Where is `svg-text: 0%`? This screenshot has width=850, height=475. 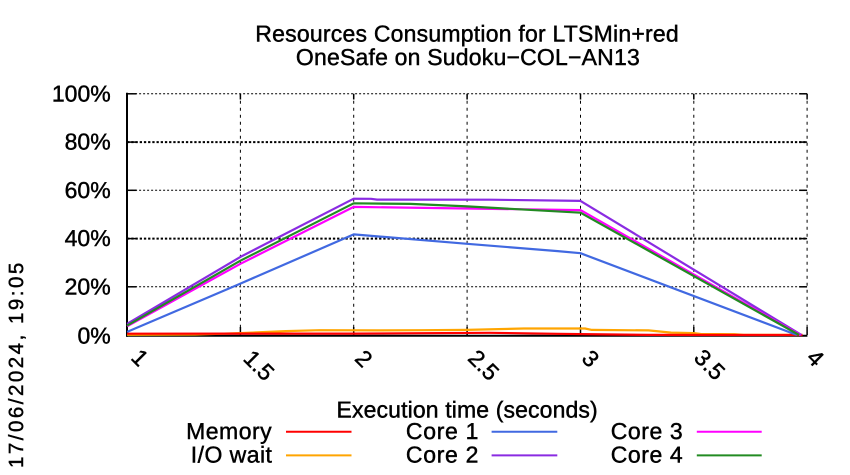
svg-text: 0% is located at coordinates (93, 335).